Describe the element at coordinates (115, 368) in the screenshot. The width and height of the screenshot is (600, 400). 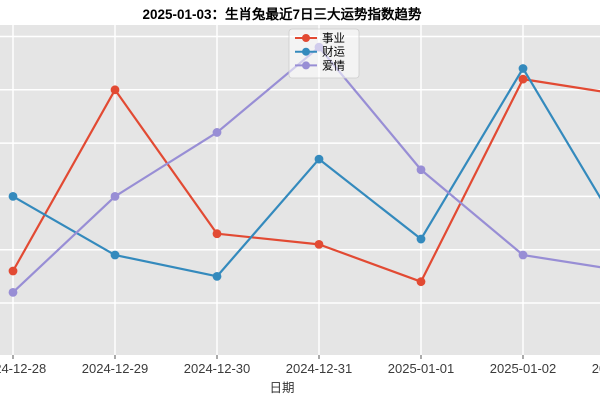
I see `x-tick-label: 2024-12-29` at that location.